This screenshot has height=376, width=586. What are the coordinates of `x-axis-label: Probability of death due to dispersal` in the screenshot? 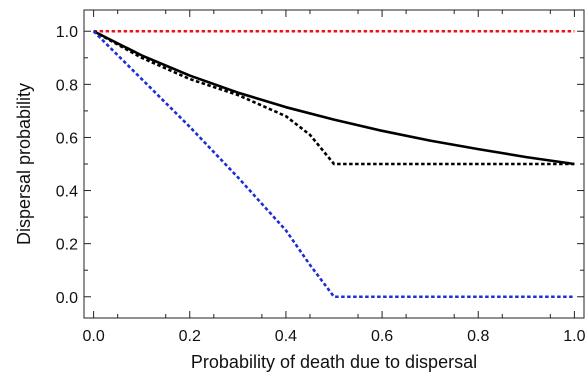 It's located at (334, 362).